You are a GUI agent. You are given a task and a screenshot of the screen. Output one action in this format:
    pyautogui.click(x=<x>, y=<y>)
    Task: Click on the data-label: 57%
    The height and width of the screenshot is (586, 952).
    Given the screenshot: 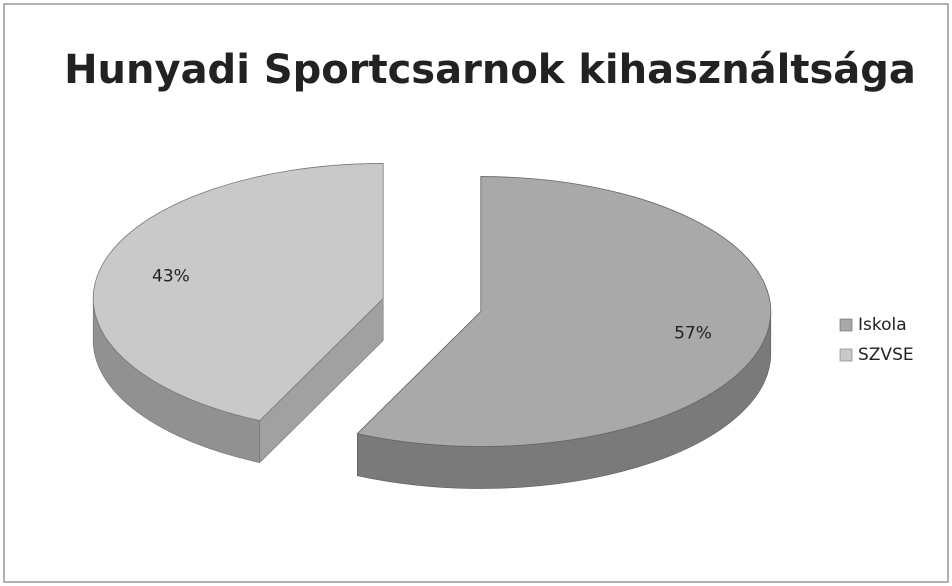 What is the action you would take?
    pyautogui.click(x=693, y=334)
    